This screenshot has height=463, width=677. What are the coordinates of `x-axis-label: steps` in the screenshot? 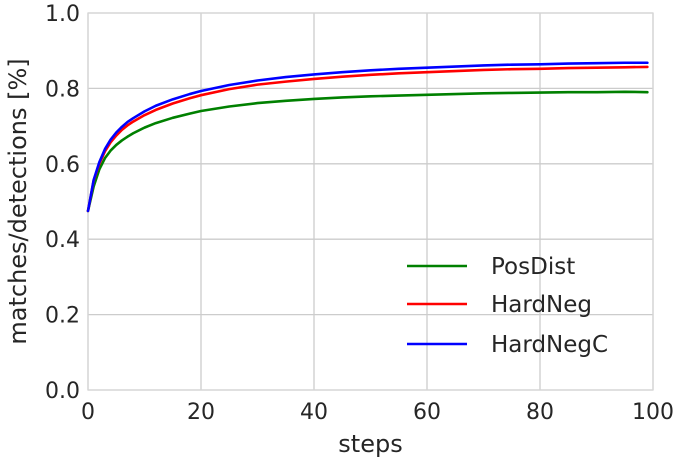 It's located at (370, 444).